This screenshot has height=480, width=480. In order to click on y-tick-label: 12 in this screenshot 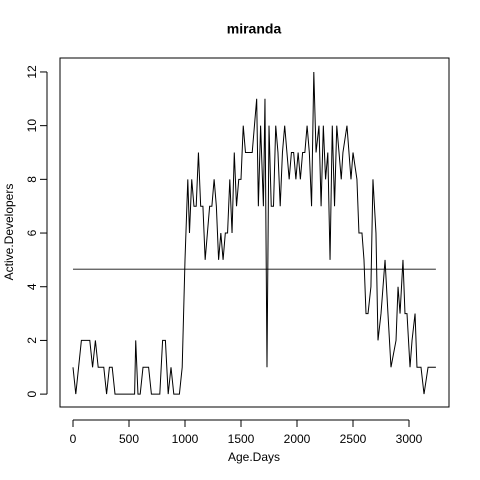, I will do `click(32, 72)`.